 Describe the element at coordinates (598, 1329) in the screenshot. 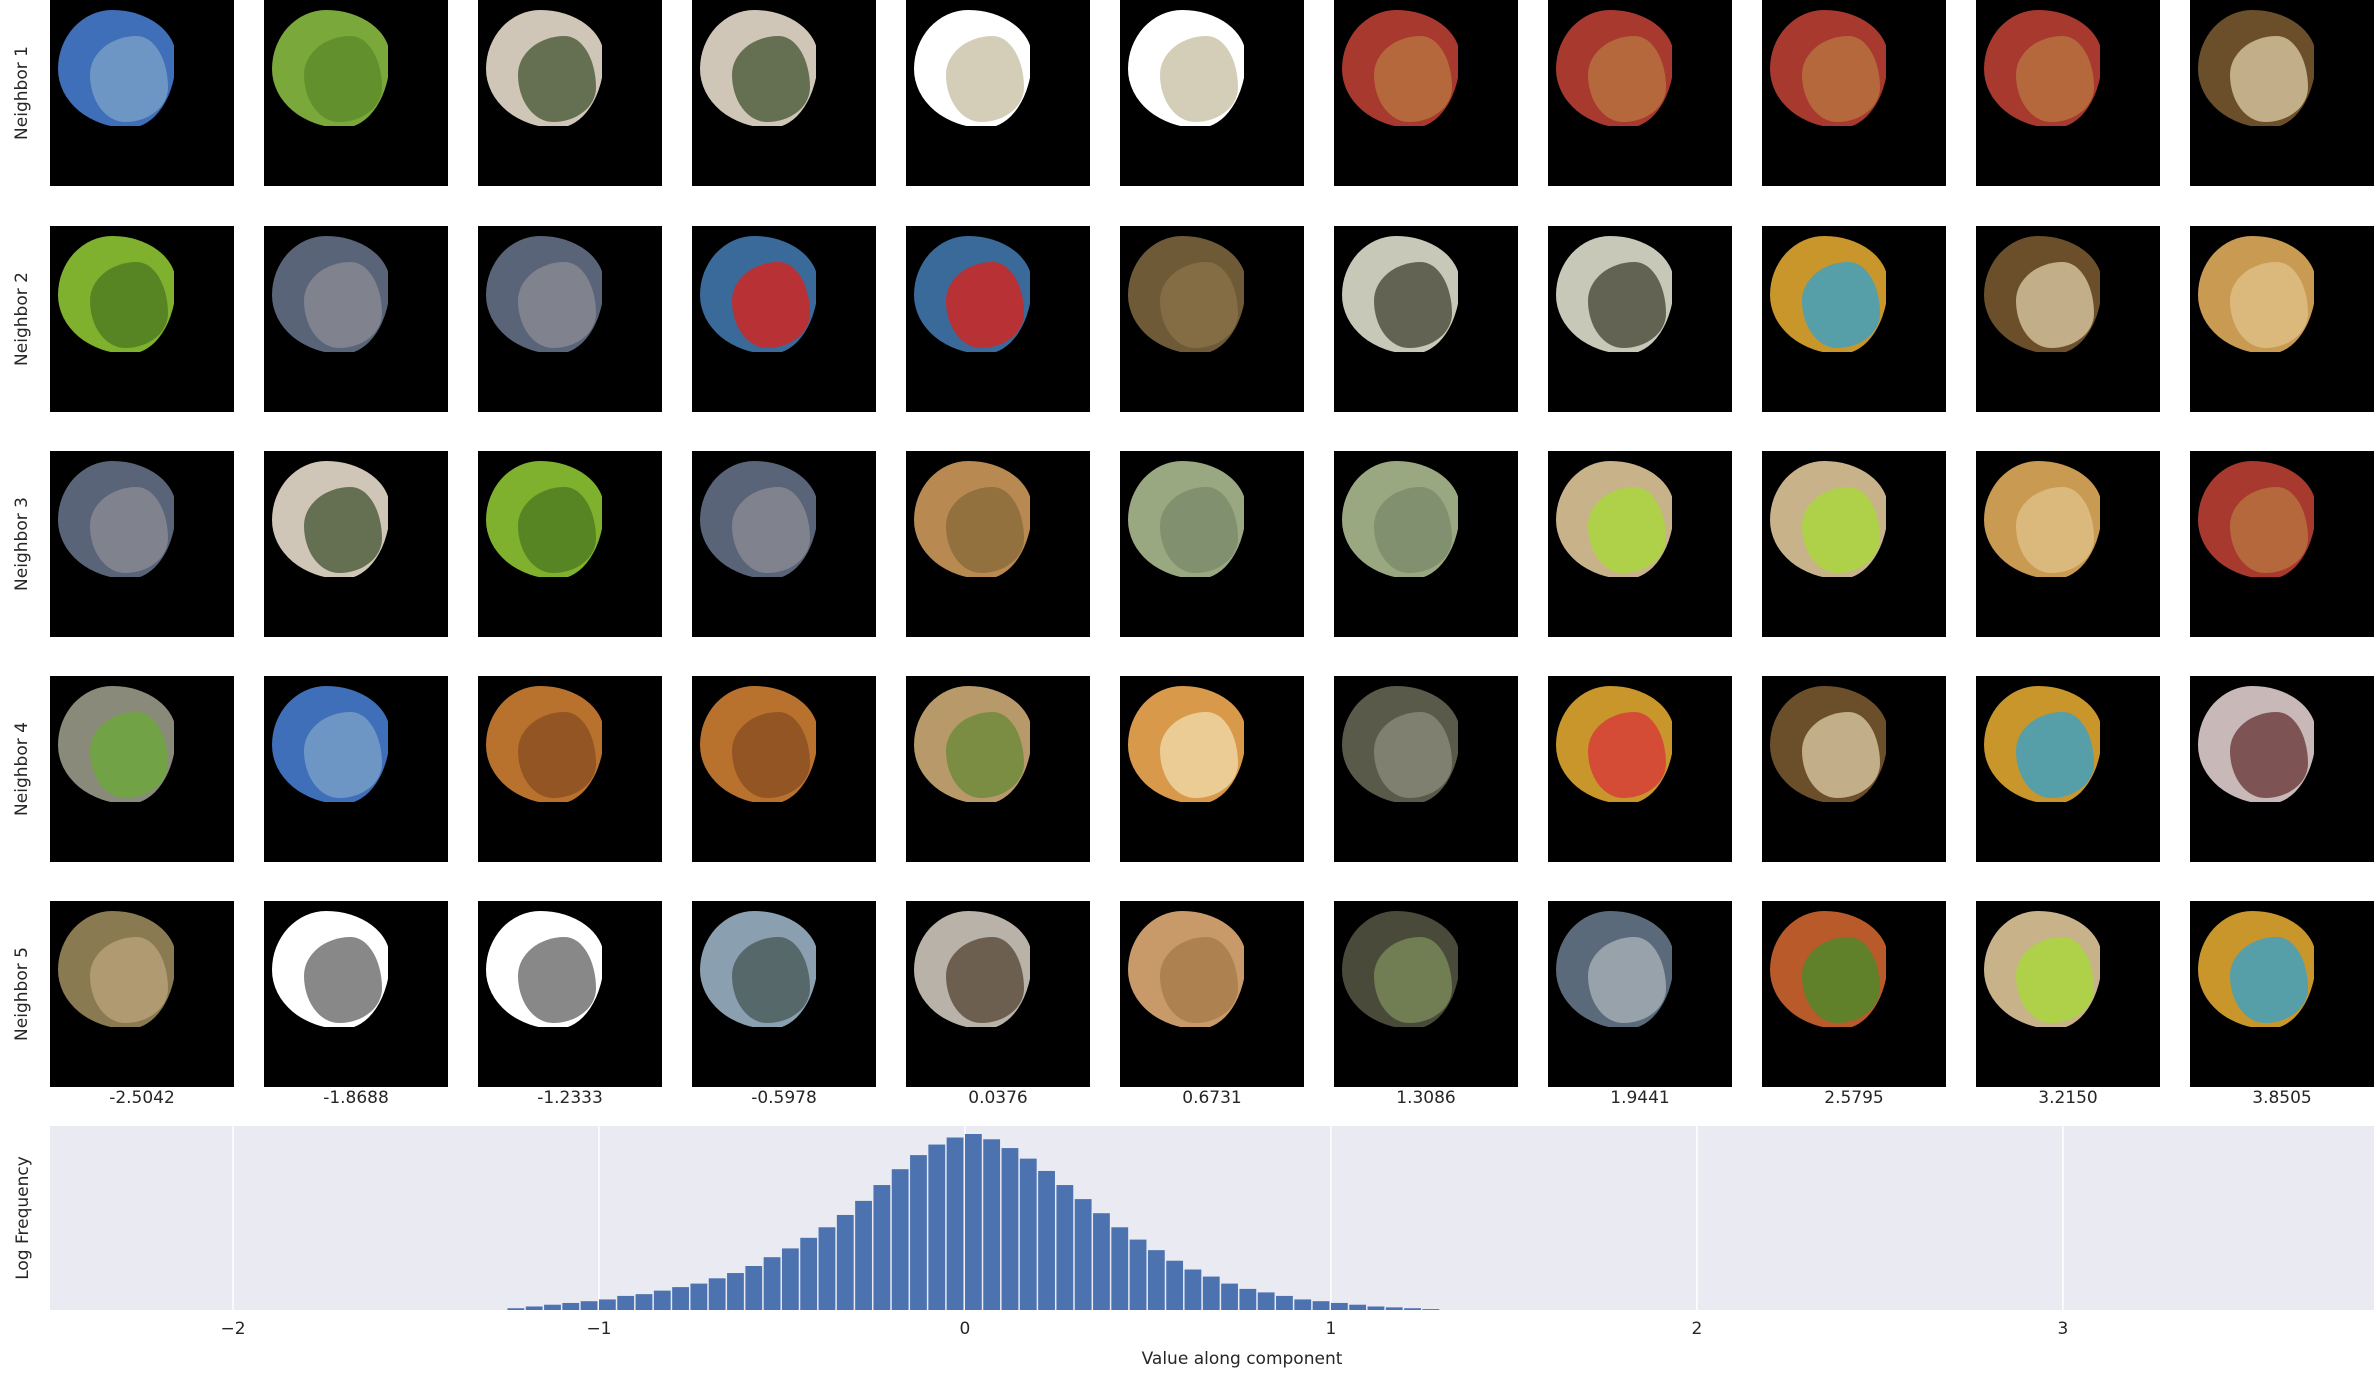

I see `x-tick-label: −1` at that location.